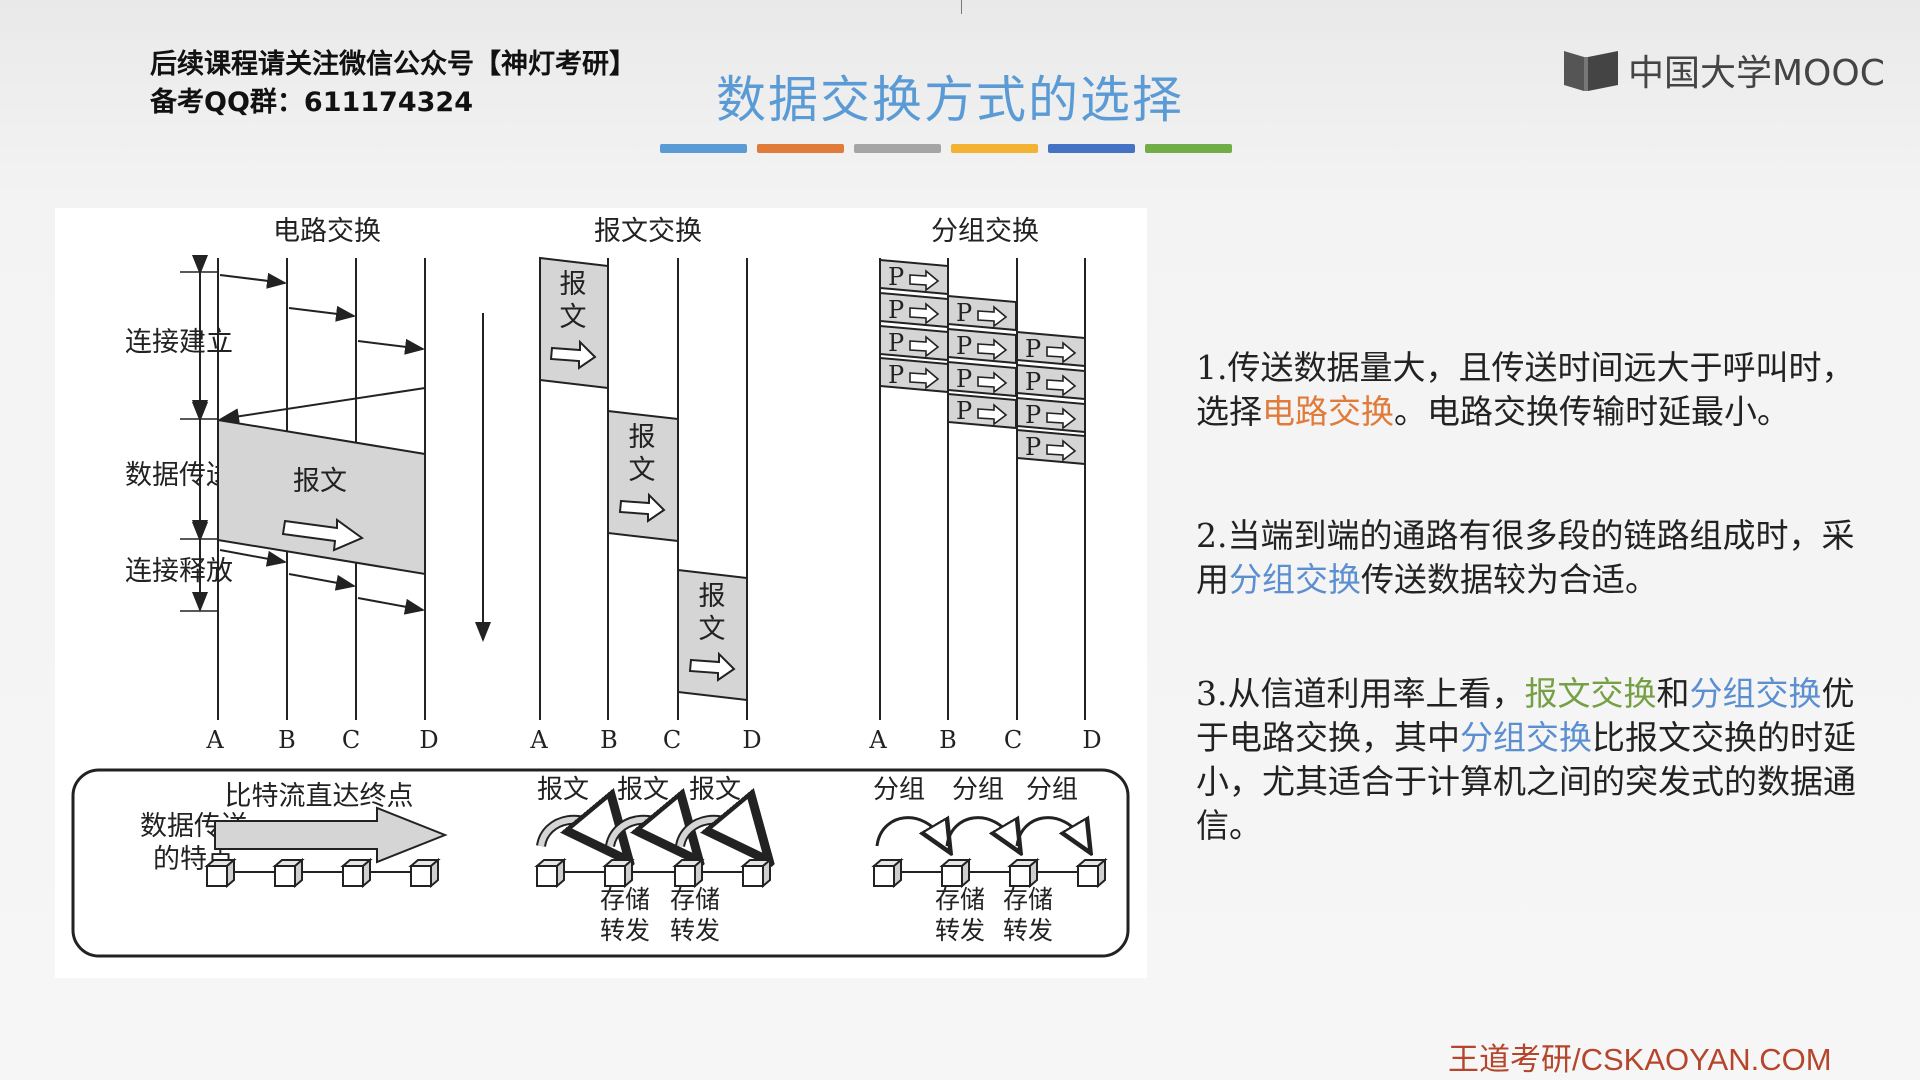 The height and width of the screenshot is (1080, 1920). What do you see at coordinates (695, 899) in the screenshot?
I see `message-store-2-line1: 存储` at bounding box center [695, 899].